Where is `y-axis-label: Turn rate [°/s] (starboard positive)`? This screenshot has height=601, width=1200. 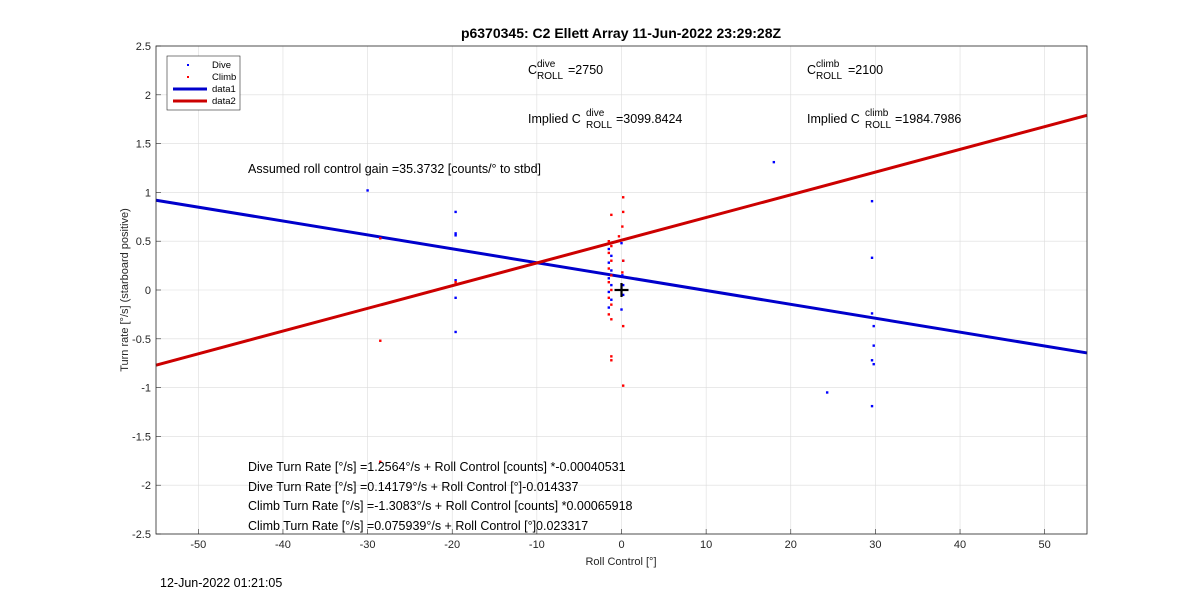
y-axis-label: Turn rate [°/s] (starboard positive) is located at coordinates (125, 290).